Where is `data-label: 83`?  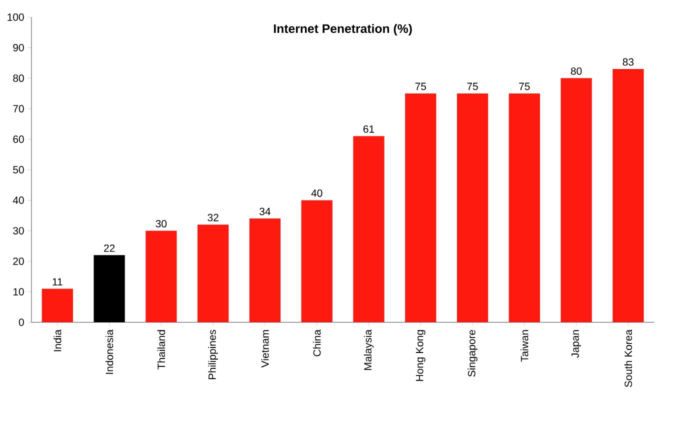 data-label: 83 is located at coordinates (628, 62).